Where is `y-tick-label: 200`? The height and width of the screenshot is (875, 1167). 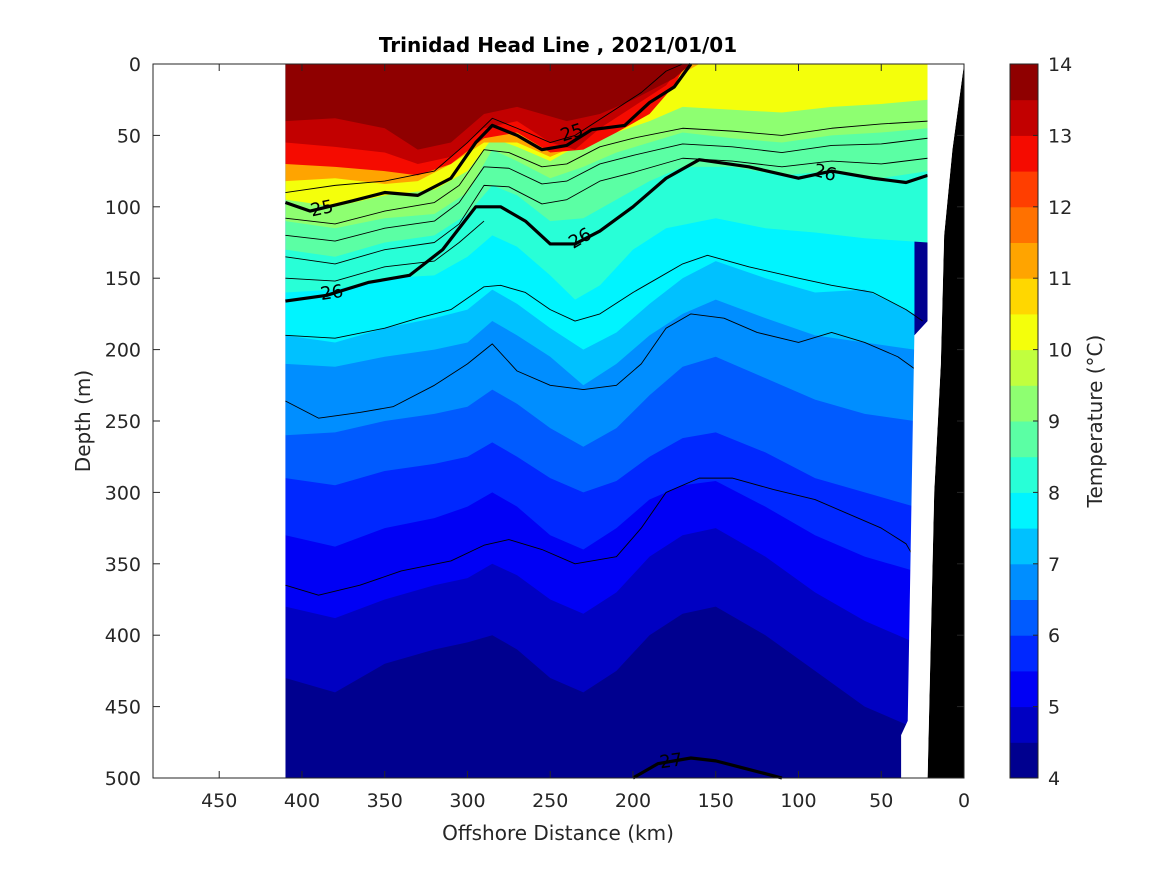
y-tick-label: 200 is located at coordinates (123, 351).